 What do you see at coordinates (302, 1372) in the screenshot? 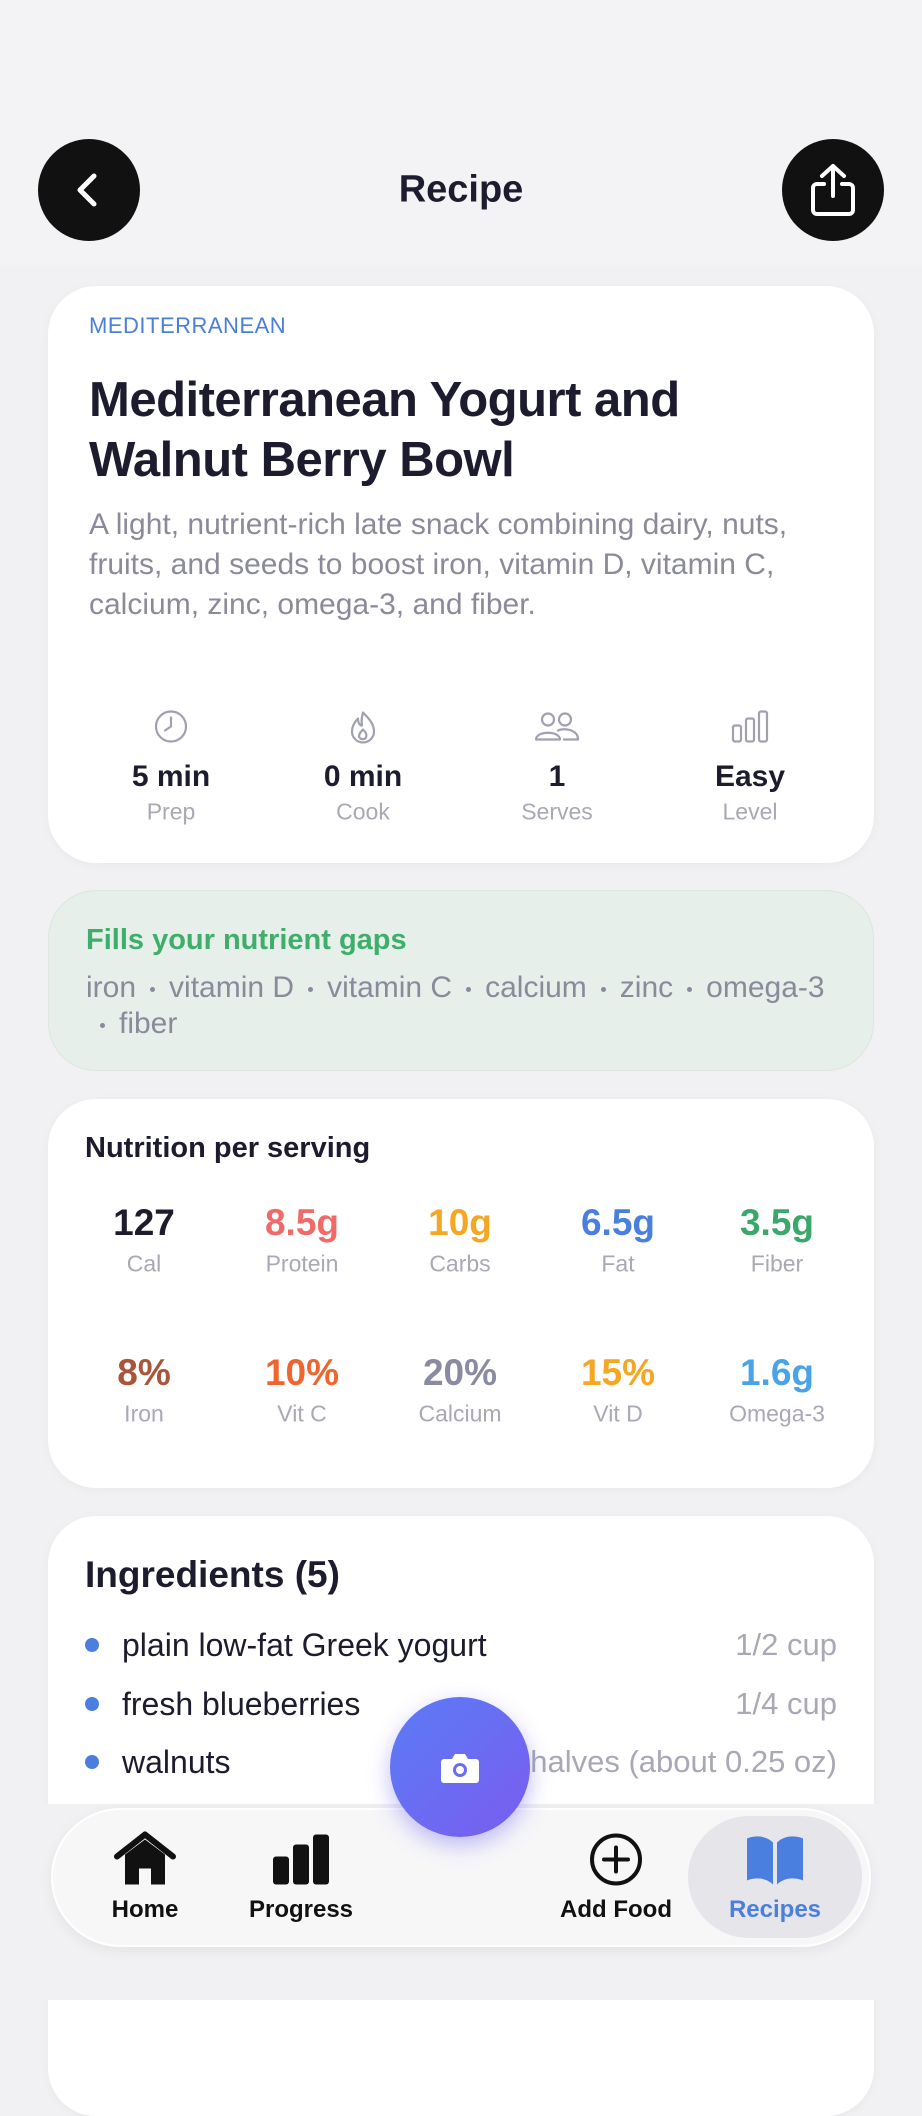
I see `nutrient-value: 10%` at bounding box center [302, 1372].